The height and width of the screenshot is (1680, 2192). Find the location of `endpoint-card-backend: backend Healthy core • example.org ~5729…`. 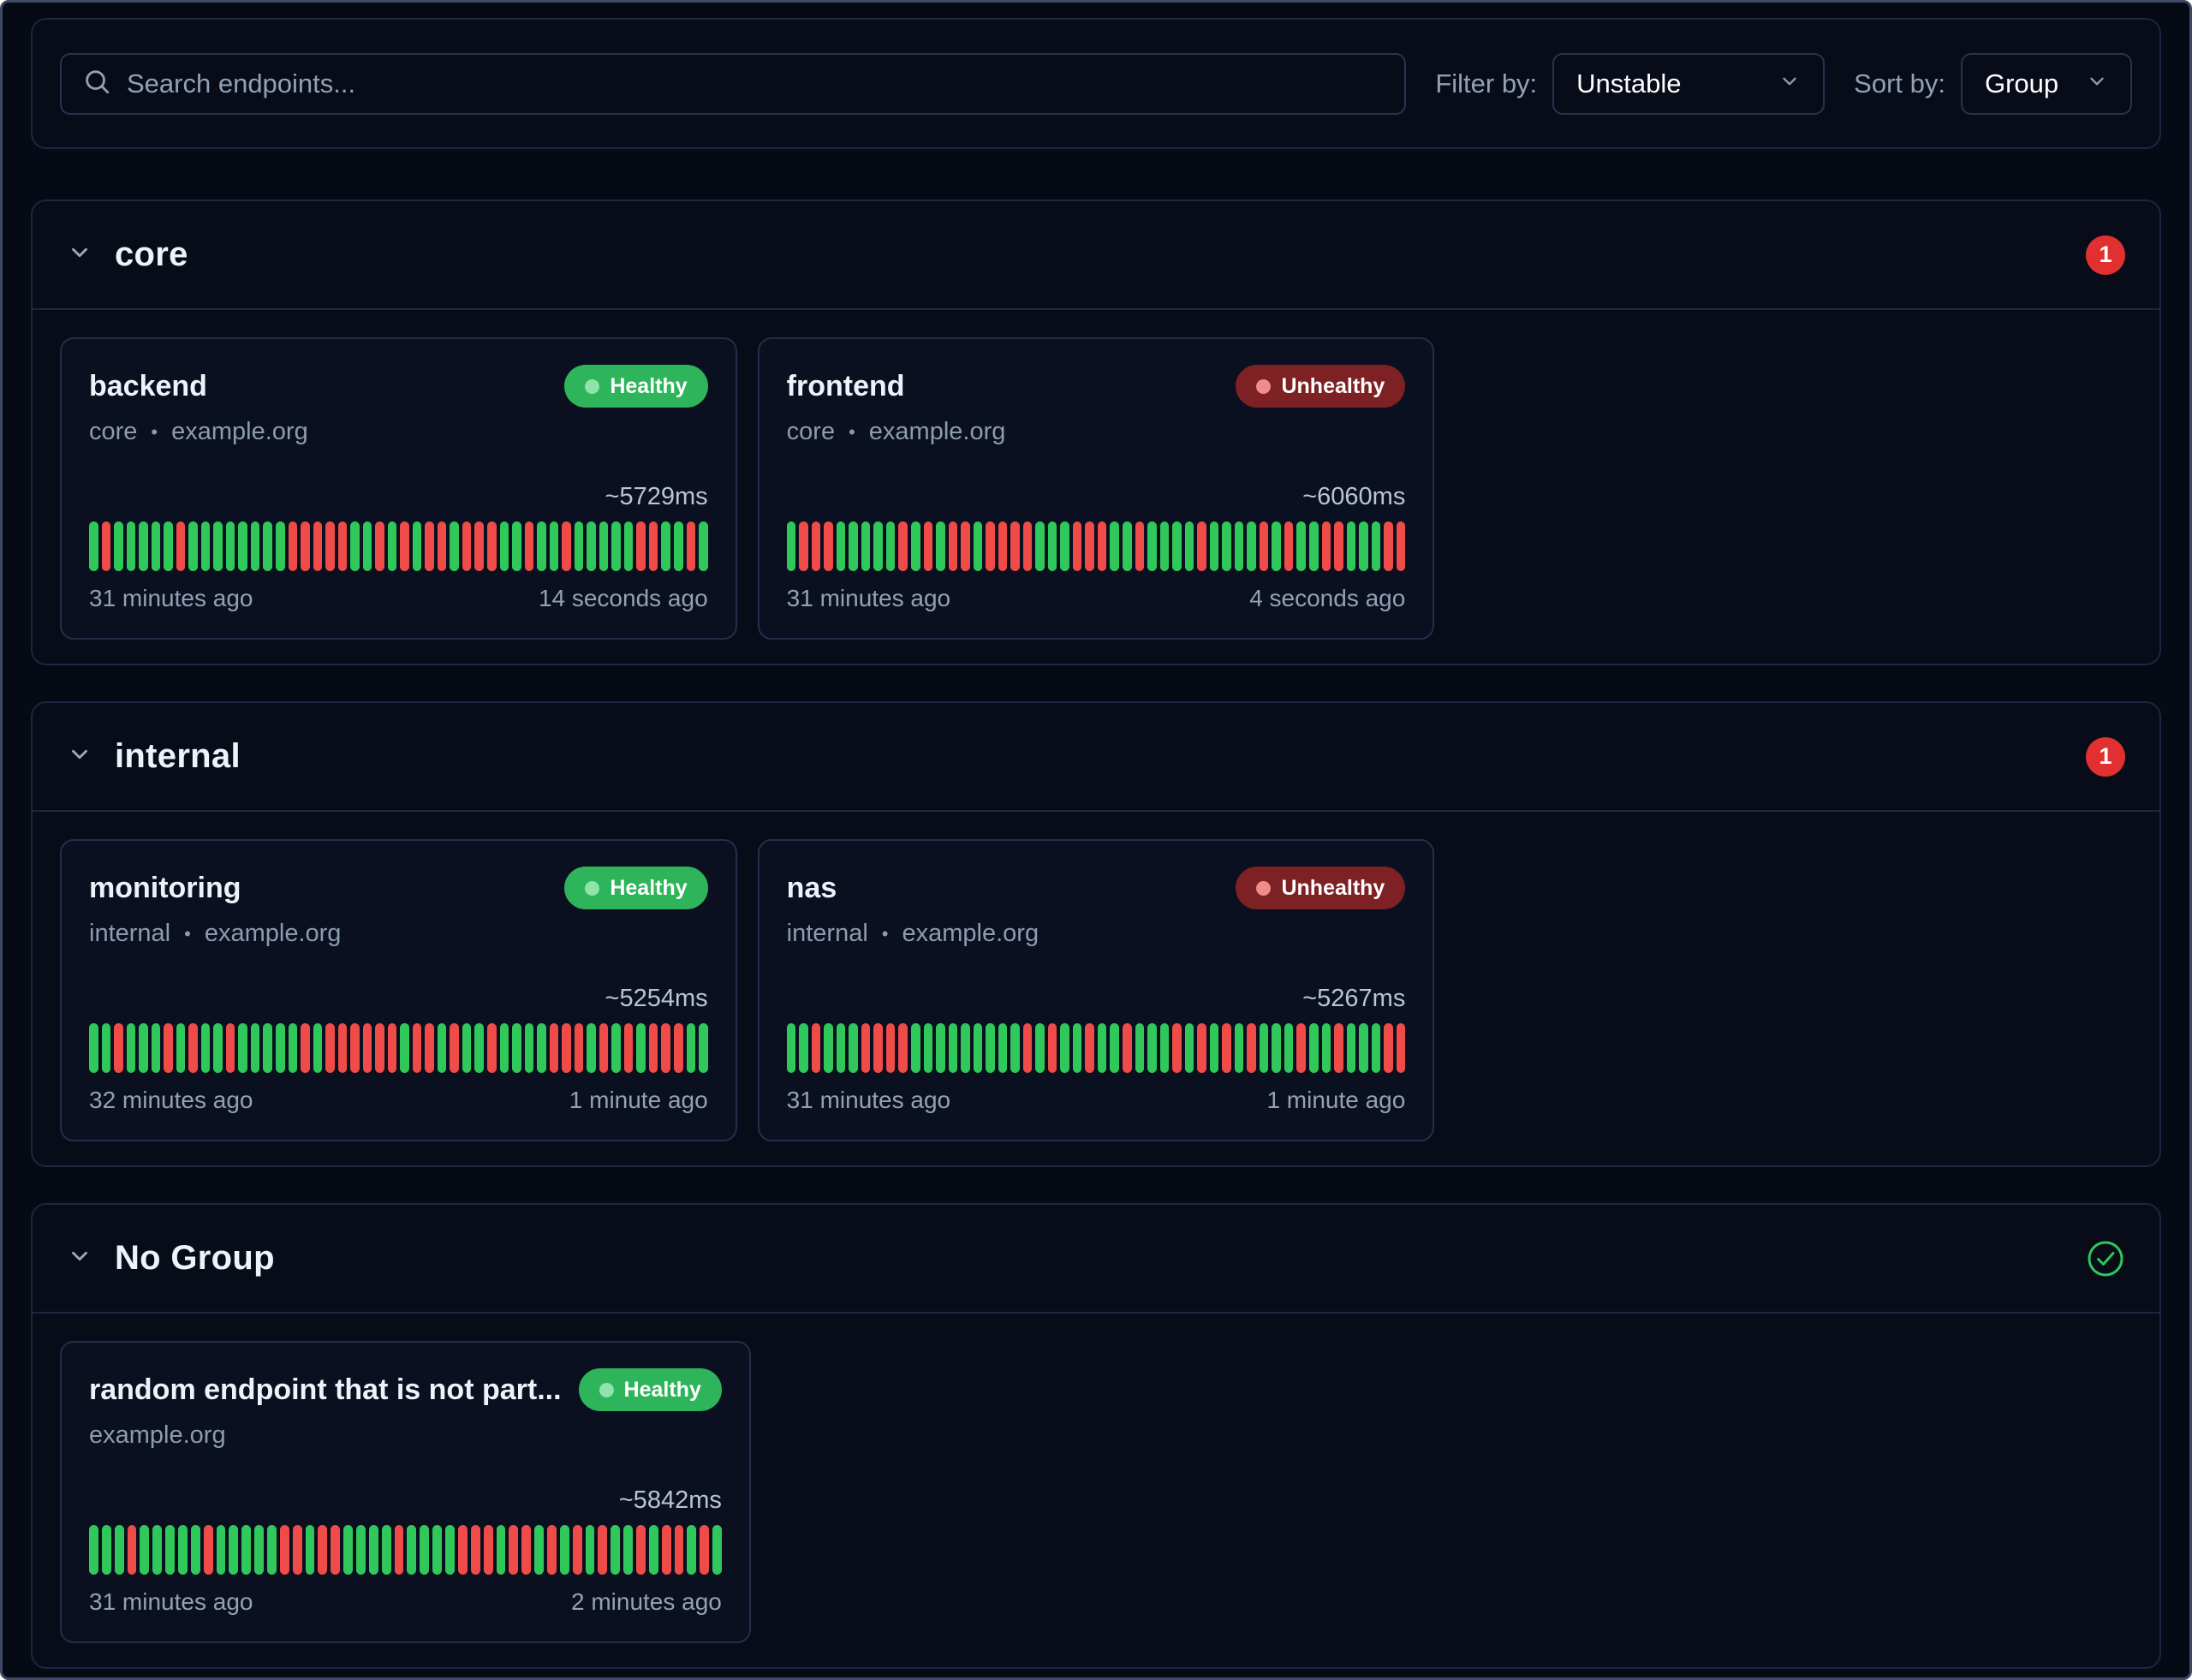

endpoint-card-backend: backend Healthy core • example.org ~5729… is located at coordinates (398, 488).